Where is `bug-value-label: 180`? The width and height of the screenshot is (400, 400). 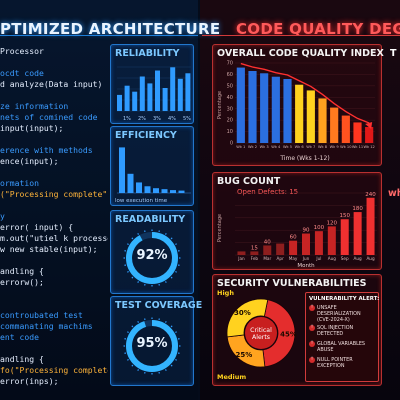
bug-value-label: 180 is located at coordinates (357, 209).